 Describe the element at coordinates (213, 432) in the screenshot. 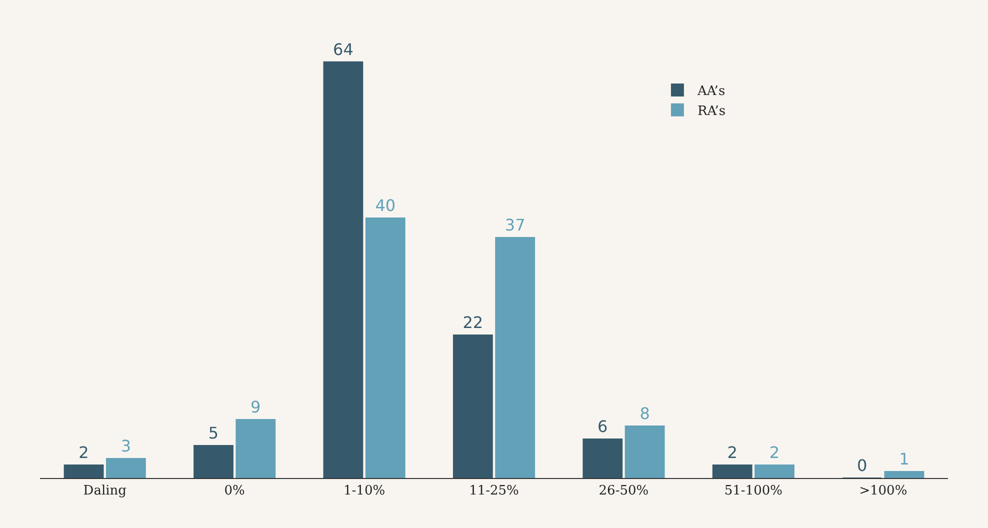

I see `data-label: 5` at that location.